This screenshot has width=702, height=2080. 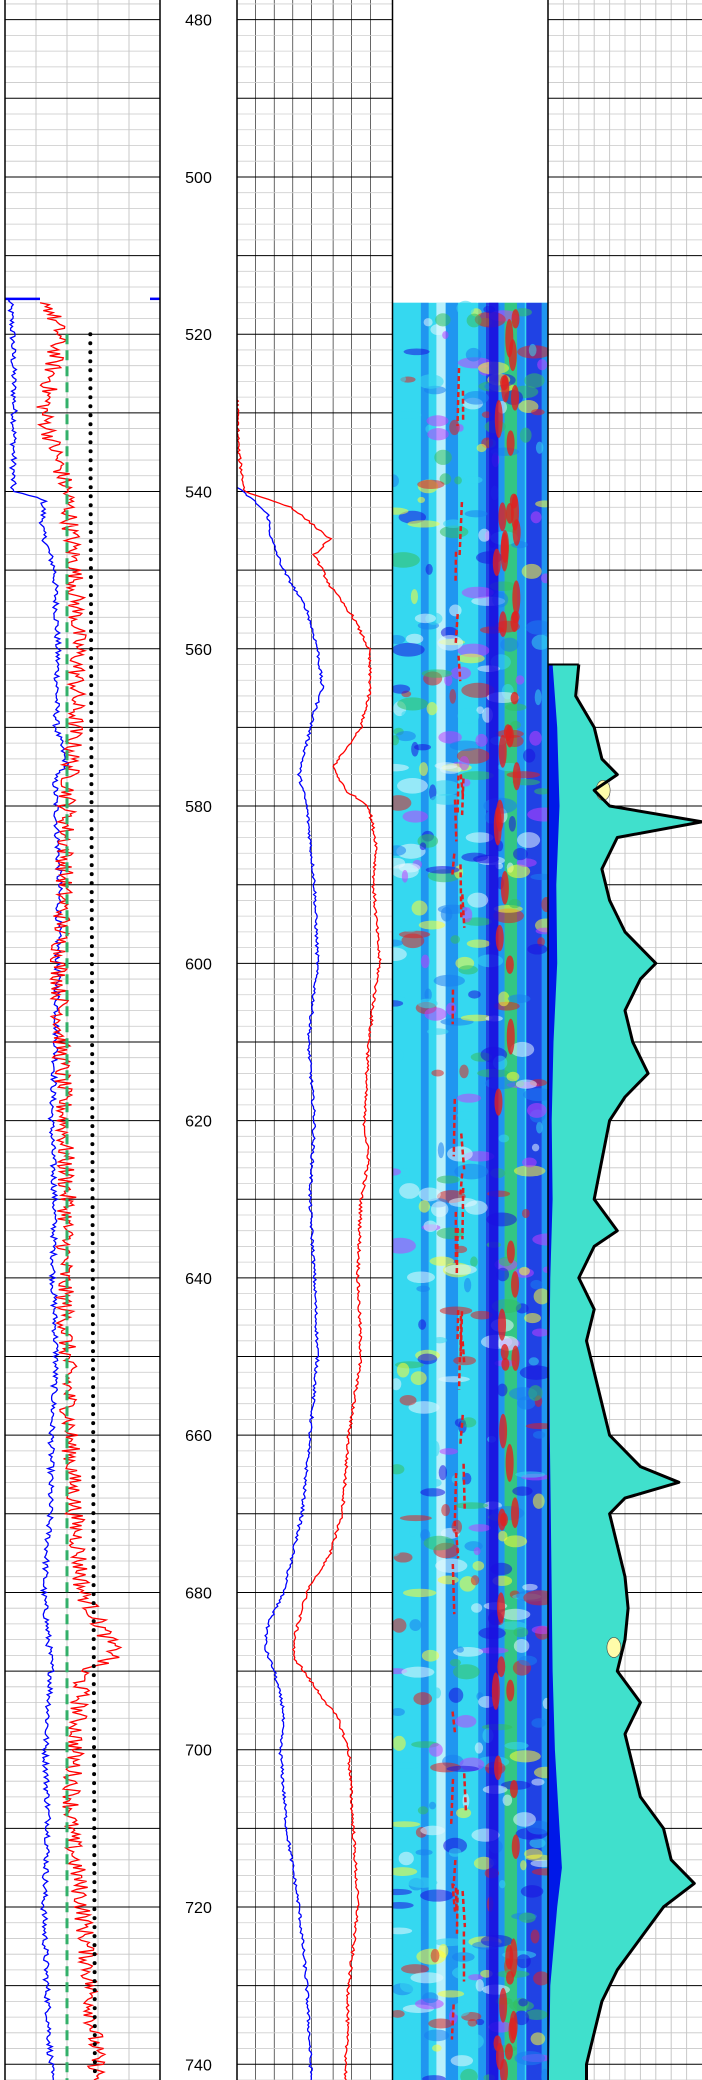 I want to click on depth-tick-label: 500, so click(x=198, y=178).